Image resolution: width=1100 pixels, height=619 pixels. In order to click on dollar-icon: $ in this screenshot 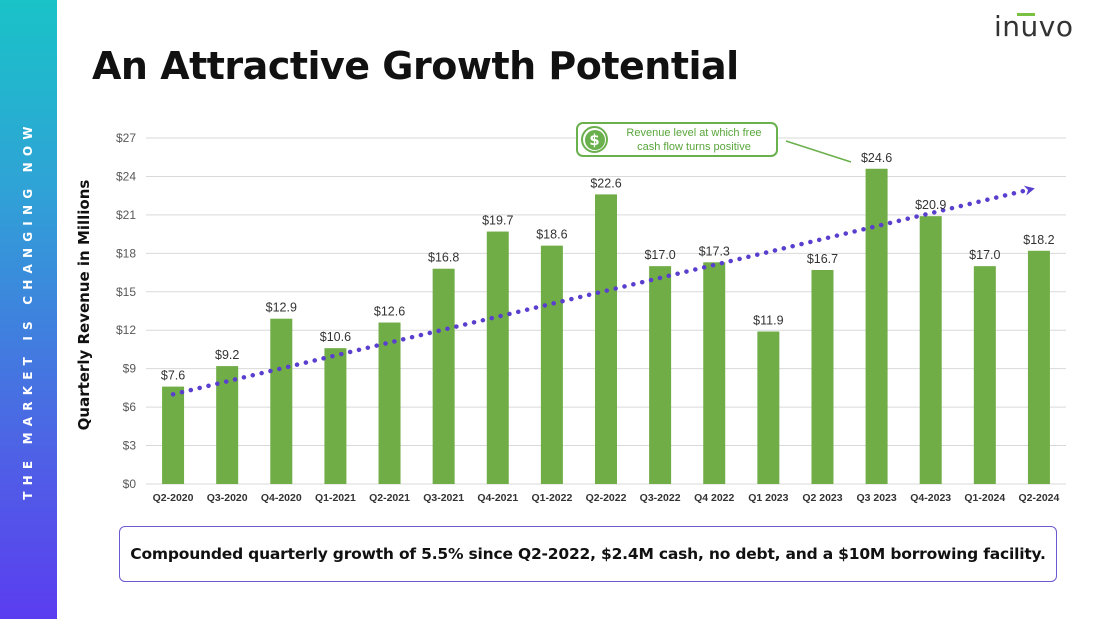, I will do `click(594, 139)`.